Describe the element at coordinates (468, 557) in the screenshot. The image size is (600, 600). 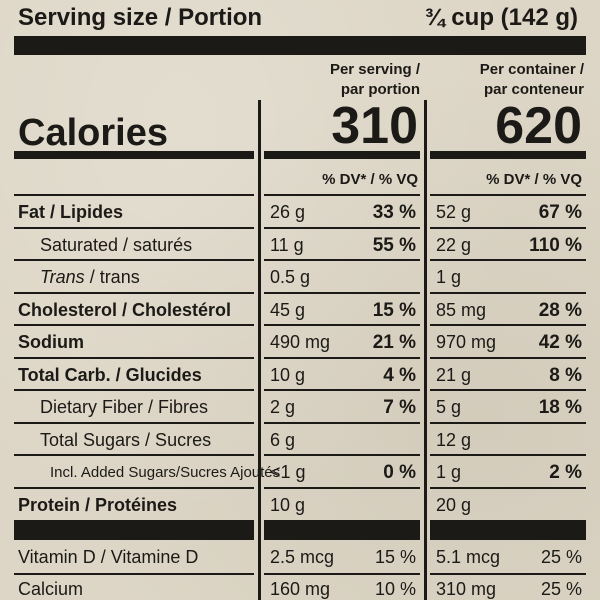
I see `vitamin-container-amount: 5.1 mcg` at that location.